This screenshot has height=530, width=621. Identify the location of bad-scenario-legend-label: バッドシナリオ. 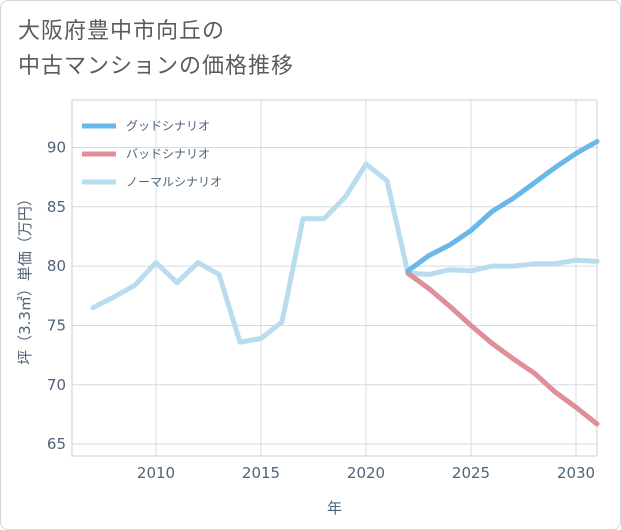
(168, 154).